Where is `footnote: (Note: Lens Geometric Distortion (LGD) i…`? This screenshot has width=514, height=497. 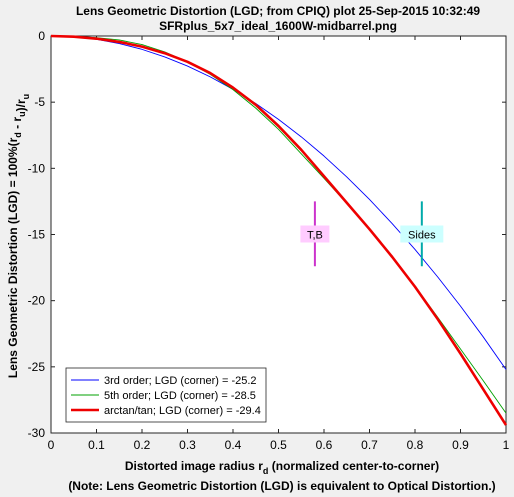 footnote: (Note: Lens Geometric Distortion (LGD) i… is located at coordinates (281, 486).